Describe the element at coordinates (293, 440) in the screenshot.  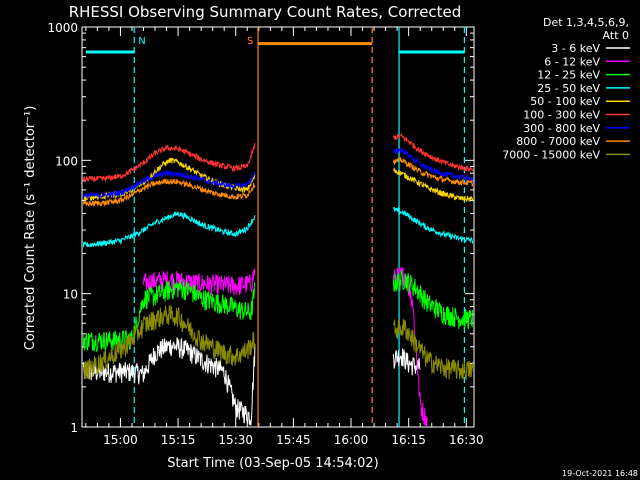
I see `x-tick-label: 15:45` at that location.